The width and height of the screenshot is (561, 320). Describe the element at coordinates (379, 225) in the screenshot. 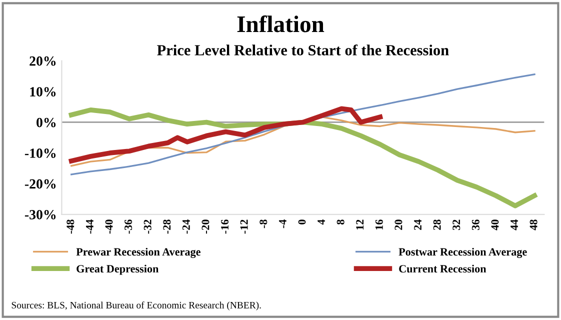

I see `x-tick-label: 16` at that location.